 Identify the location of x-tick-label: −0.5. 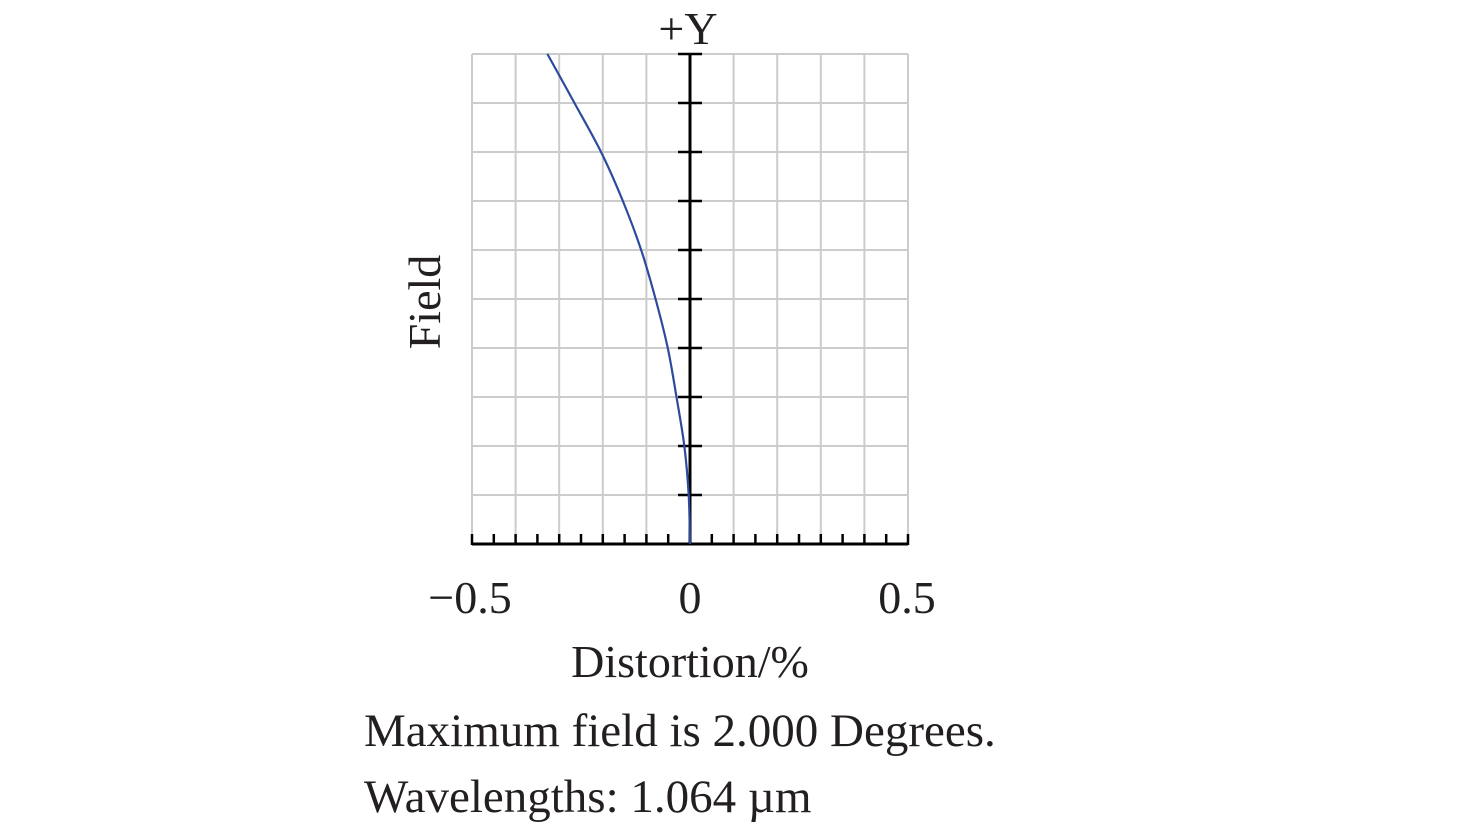
(469, 597).